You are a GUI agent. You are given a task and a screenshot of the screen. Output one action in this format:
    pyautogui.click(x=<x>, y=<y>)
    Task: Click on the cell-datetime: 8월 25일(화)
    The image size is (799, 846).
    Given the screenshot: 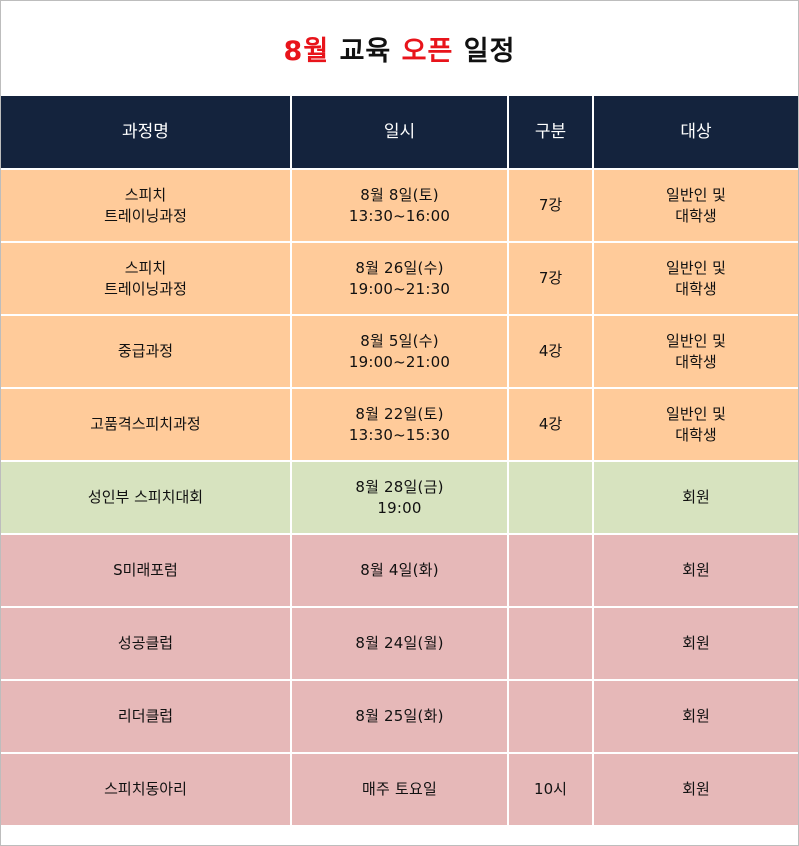 What is the action you would take?
    pyautogui.click(x=399, y=716)
    